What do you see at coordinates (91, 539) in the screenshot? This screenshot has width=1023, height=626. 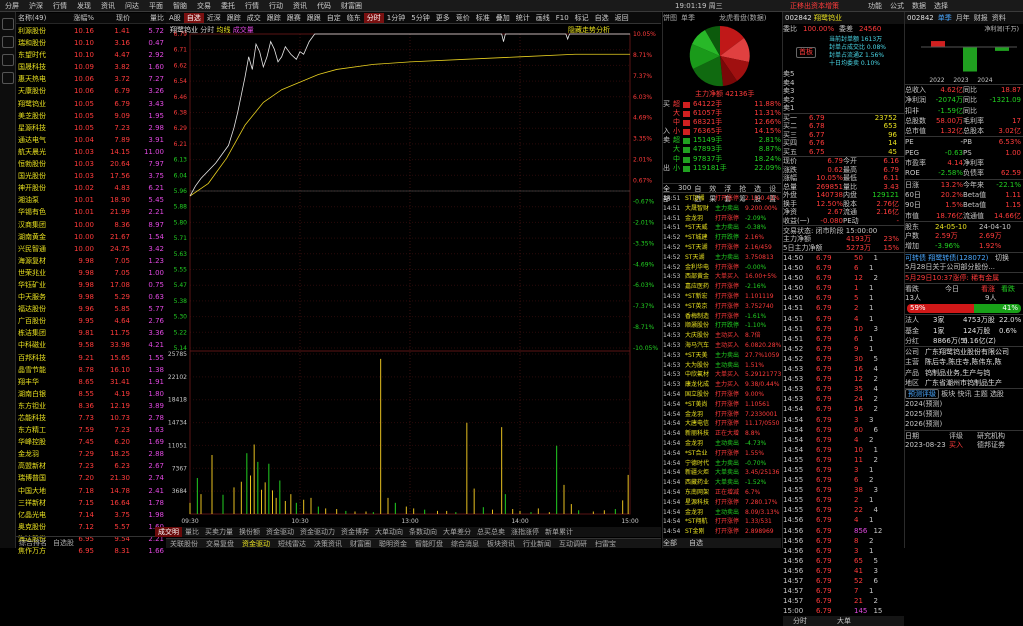 I see `quote-row: 海达股份 6.95 9.54 2.21` at bounding box center [91, 539].